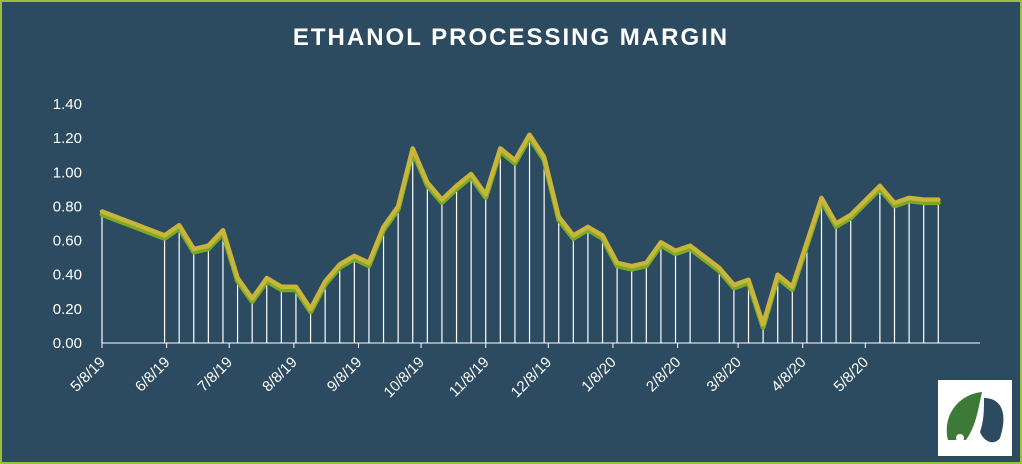 The image size is (1022, 464). Describe the element at coordinates (531, 377) in the screenshot. I see `x-tick-label: 12/8/19` at that location.